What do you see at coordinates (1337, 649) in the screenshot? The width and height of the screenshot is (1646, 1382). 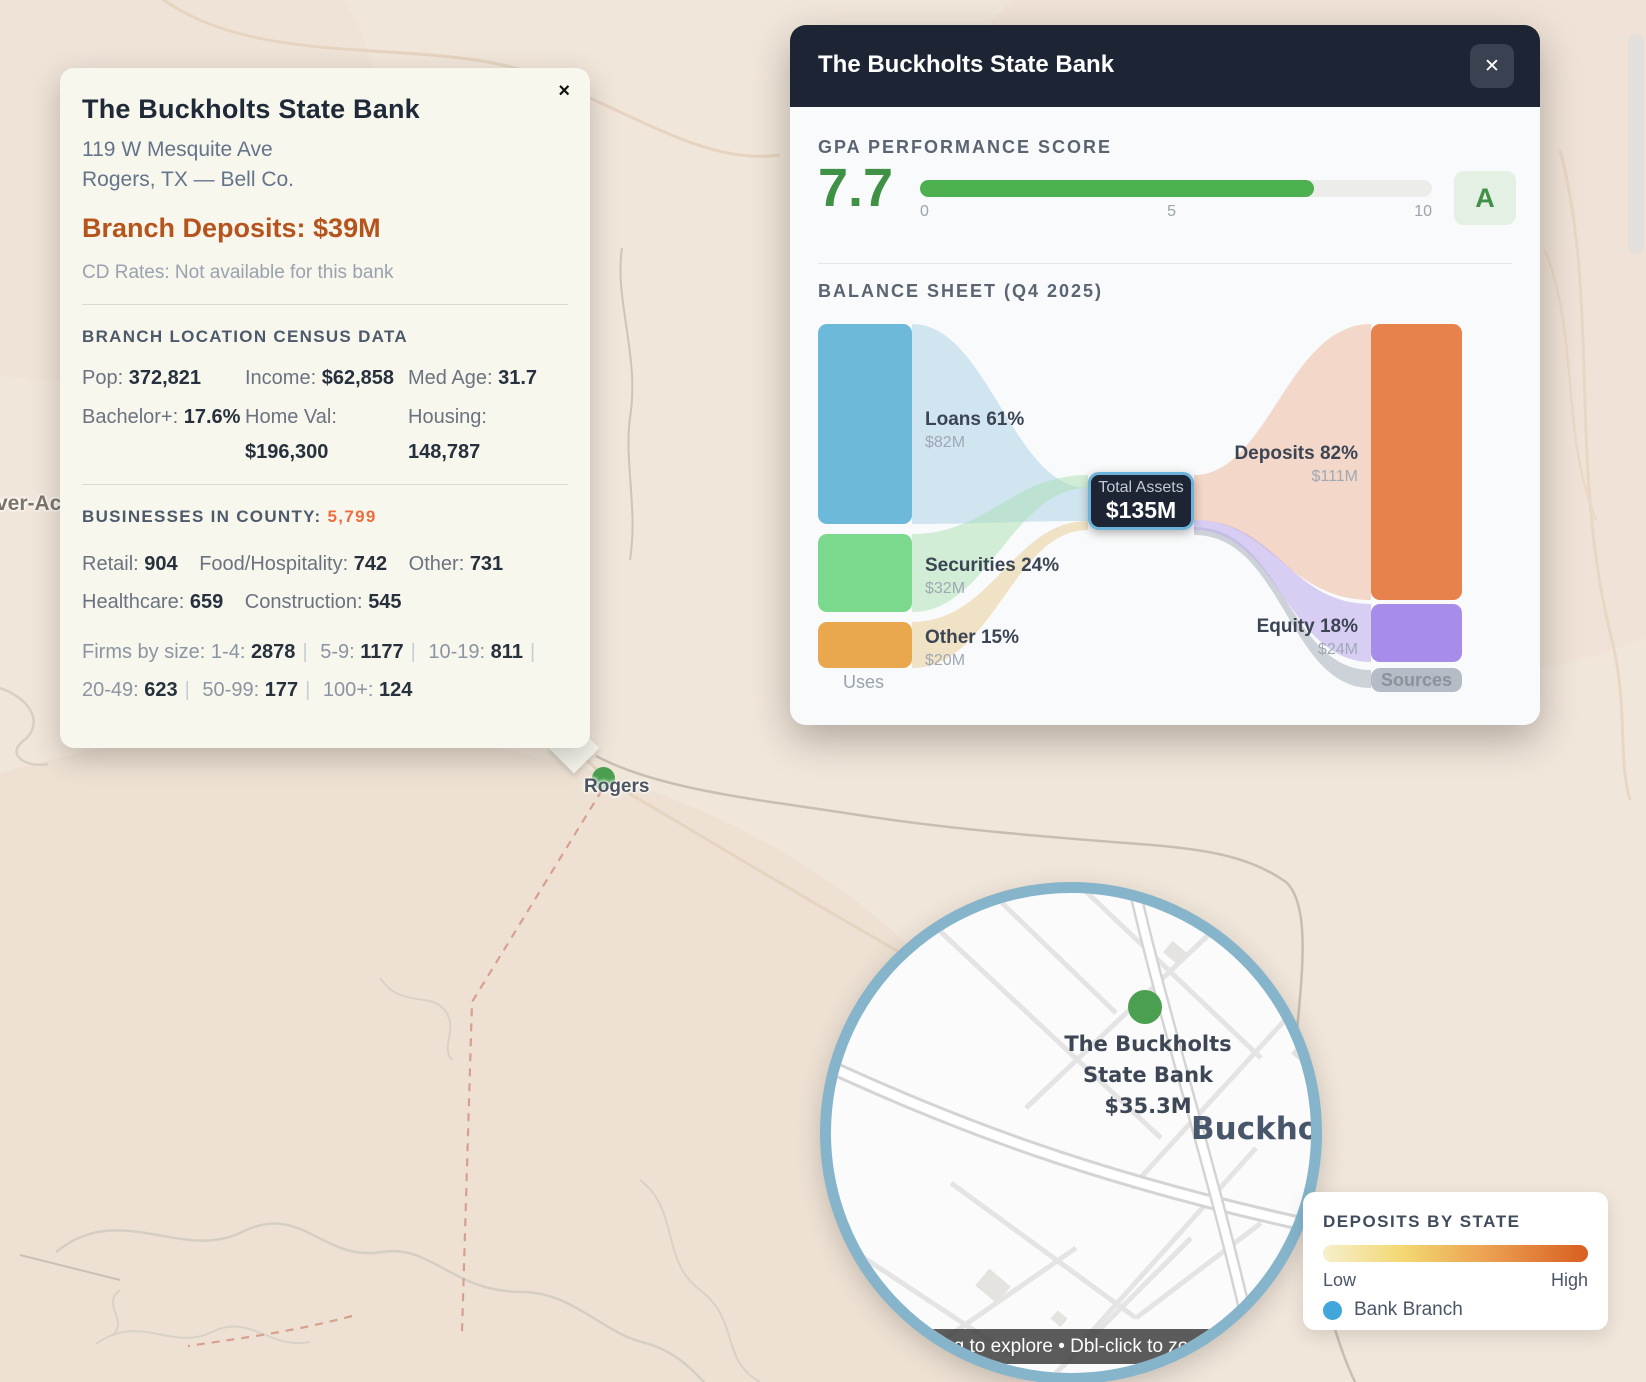 I see `equity-amount: $24M` at bounding box center [1337, 649].